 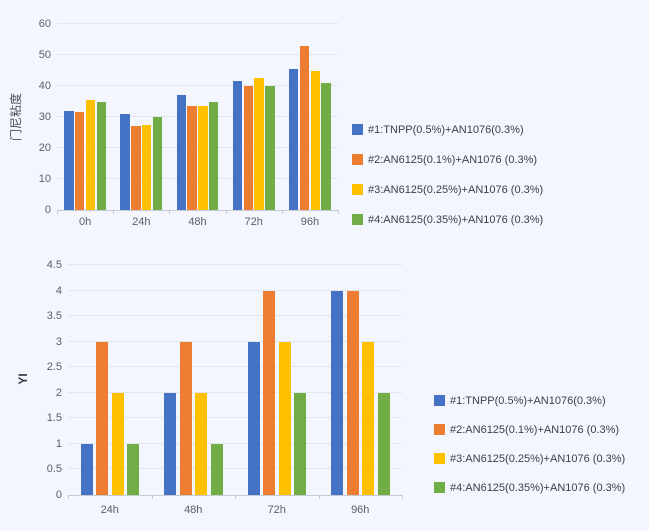 What do you see at coordinates (44, 117) in the screenshot?
I see `y-tick-label: 30` at bounding box center [44, 117].